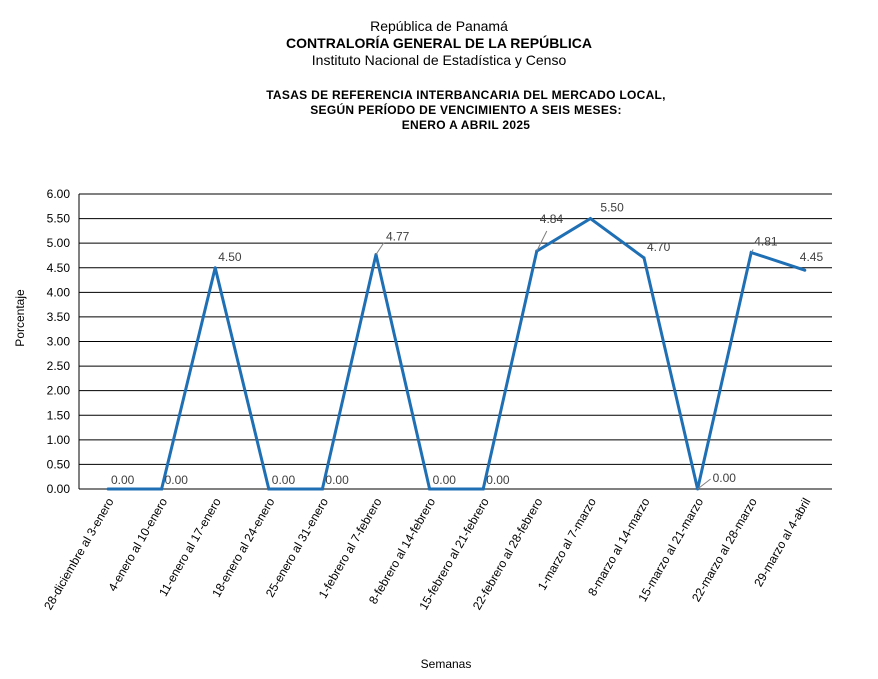  What do you see at coordinates (137, 544) in the screenshot?
I see `x-tick-label: 4-enero al 10-enero` at bounding box center [137, 544].